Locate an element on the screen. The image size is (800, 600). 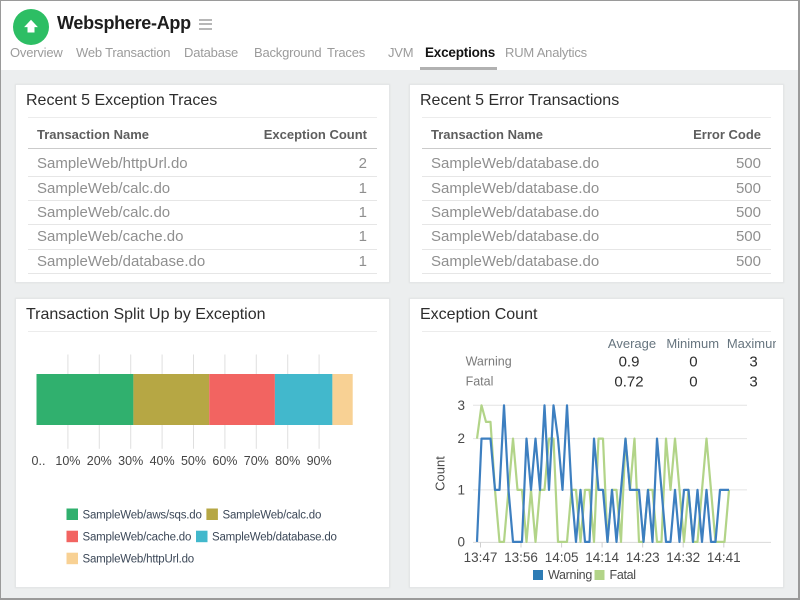
svg-text: 0.. is located at coordinates (39, 461).